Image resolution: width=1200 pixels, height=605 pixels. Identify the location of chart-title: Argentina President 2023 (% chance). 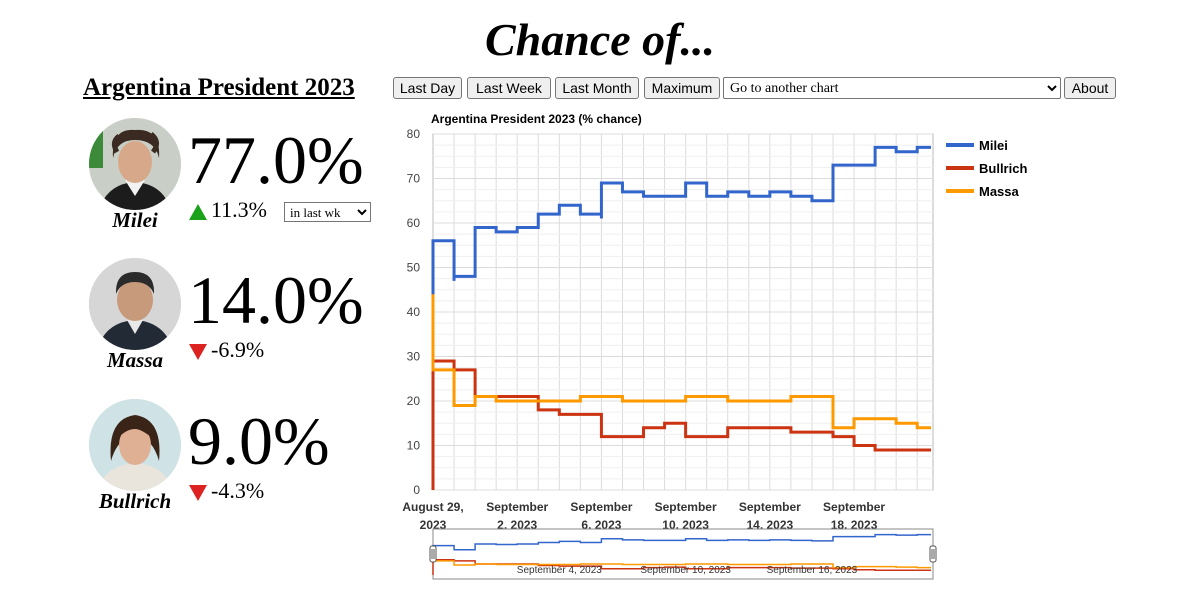
(536, 119).